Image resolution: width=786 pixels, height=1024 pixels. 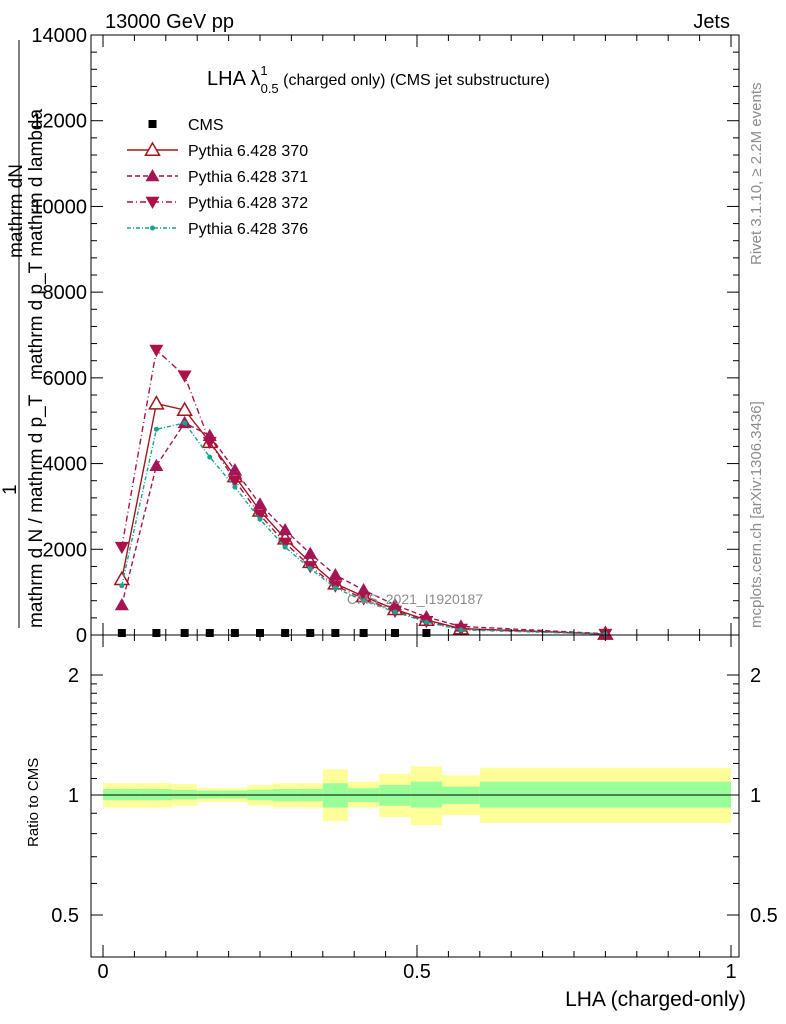 What do you see at coordinates (59, 207) in the screenshot?
I see `main-y-tick-label: 10000` at bounding box center [59, 207].